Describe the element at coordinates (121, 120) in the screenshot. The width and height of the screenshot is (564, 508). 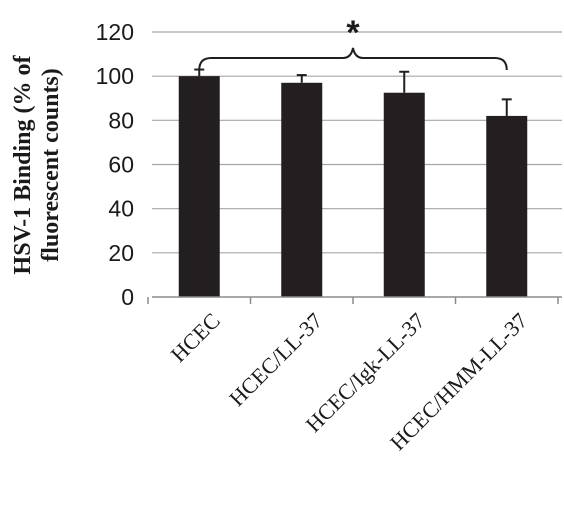
I see `y-tick-label: 80` at that location.